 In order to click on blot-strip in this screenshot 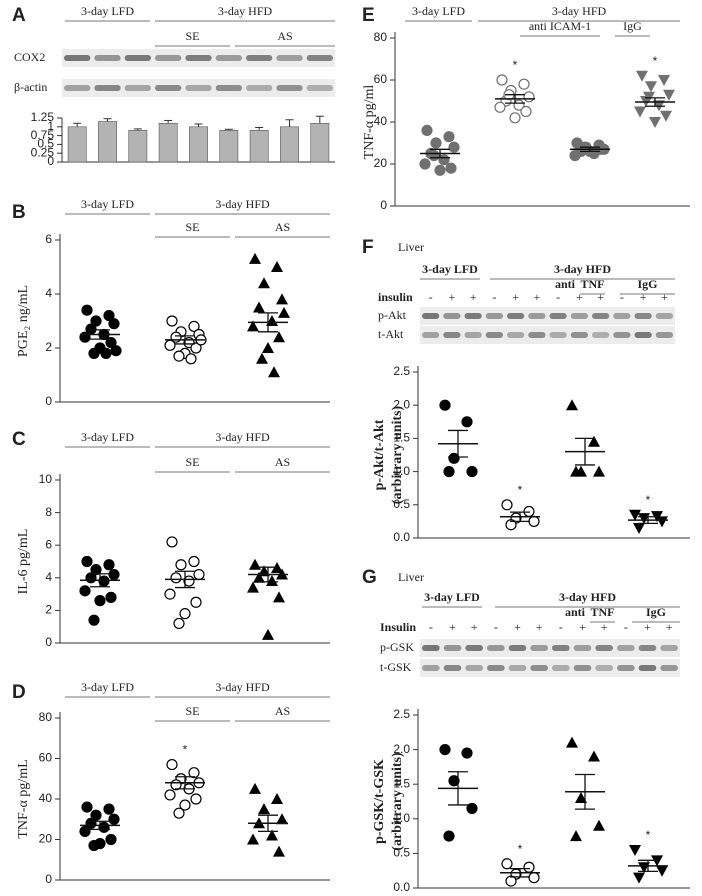, I will do `click(547, 316)`.